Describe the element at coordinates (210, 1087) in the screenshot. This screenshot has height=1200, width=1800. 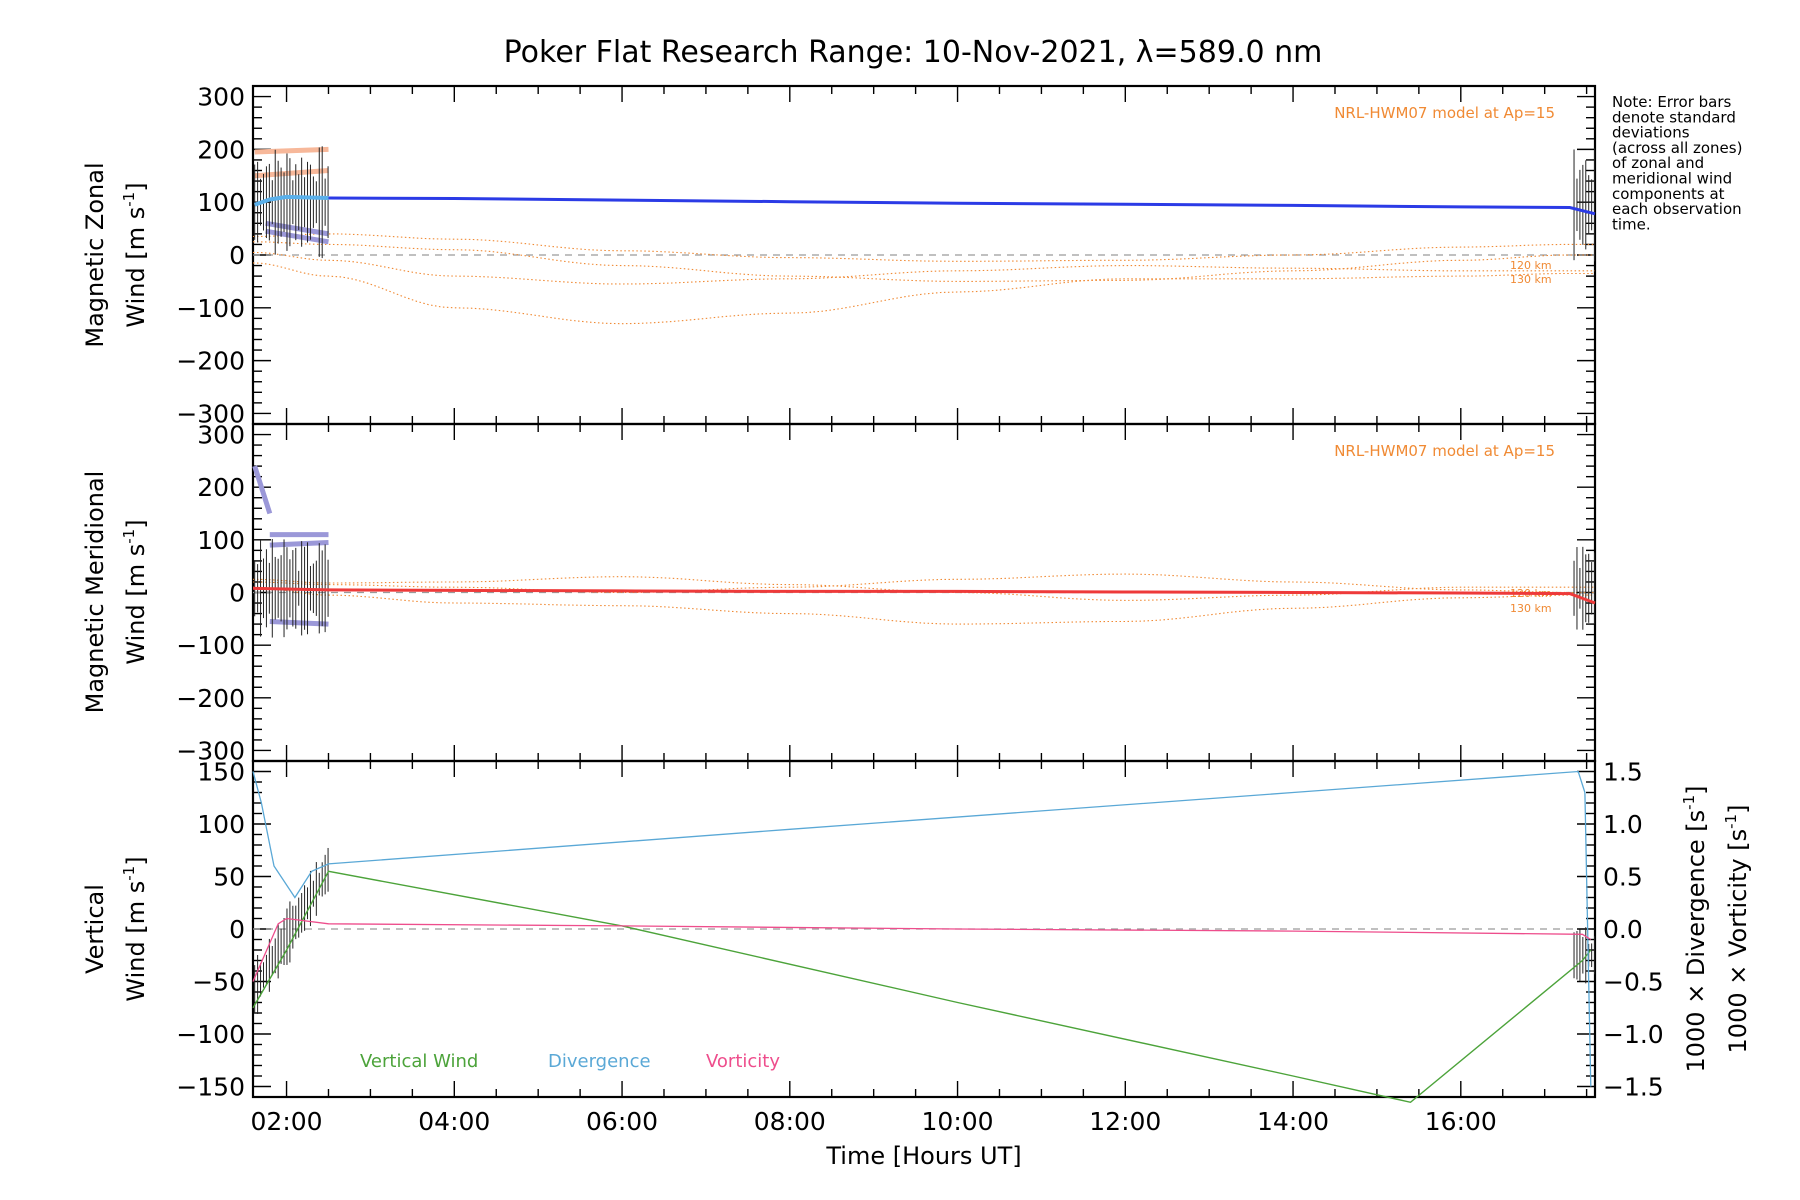
I see `y-tick-label: −150` at that location.